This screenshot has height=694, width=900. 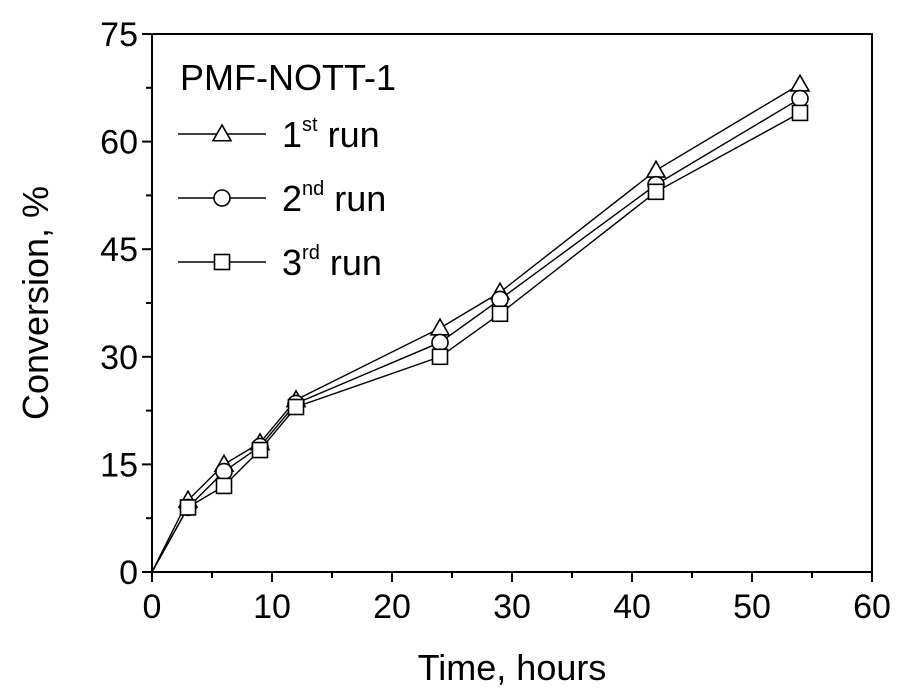 I want to click on x-axis-ticks: 0 10 20 30 40 50 60, so click(x=517, y=599).